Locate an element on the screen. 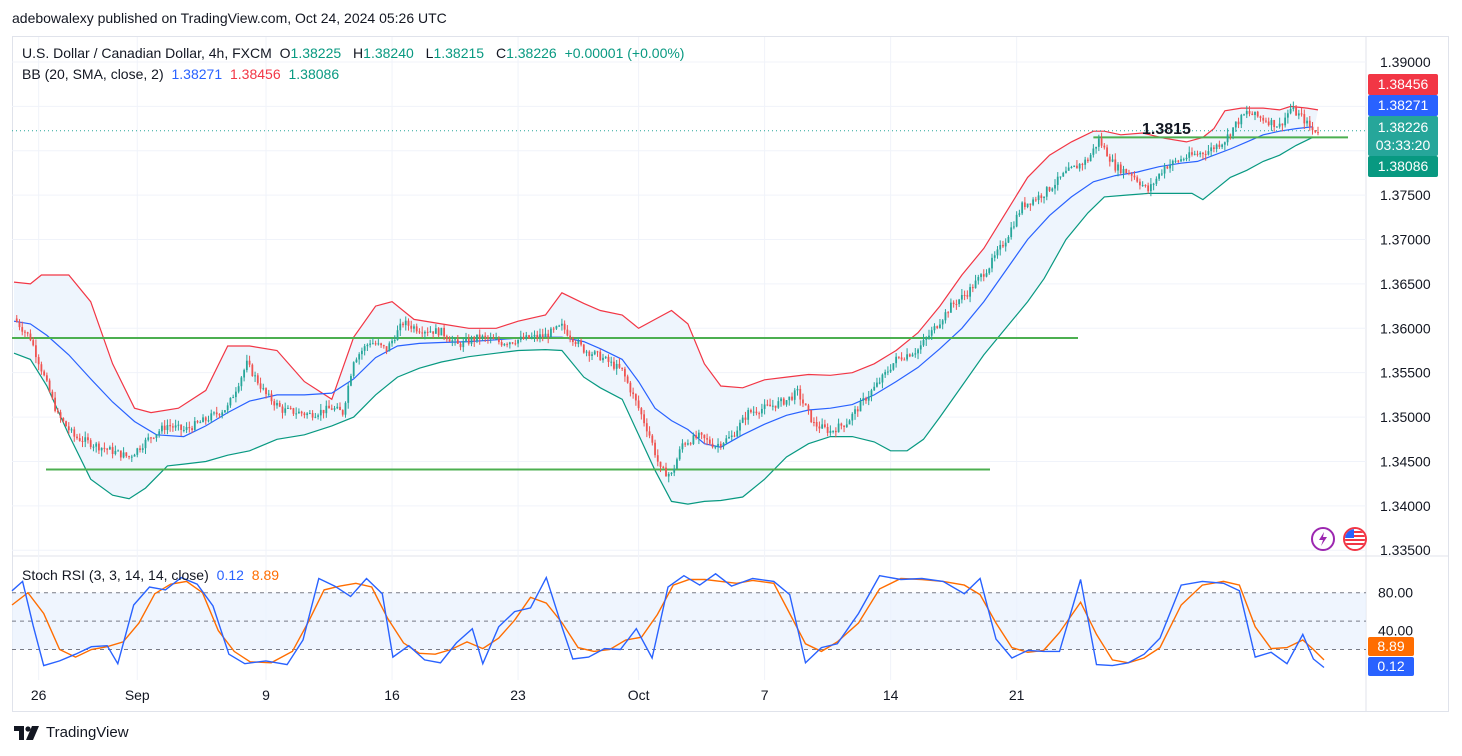 The width and height of the screenshot is (1462, 756). bb-lower-value: 1.38086 is located at coordinates (314, 74).